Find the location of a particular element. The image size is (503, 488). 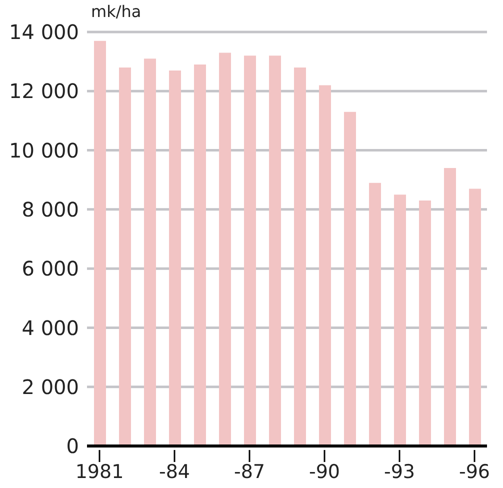

x-tick-label: 1981 is located at coordinates (99, 472).